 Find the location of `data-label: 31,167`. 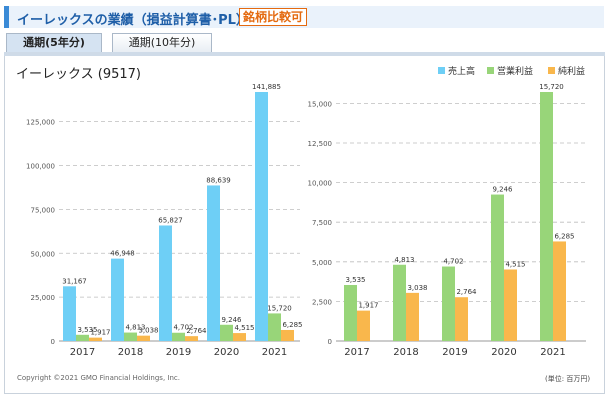

data-label: 31,167 is located at coordinates (74, 281).